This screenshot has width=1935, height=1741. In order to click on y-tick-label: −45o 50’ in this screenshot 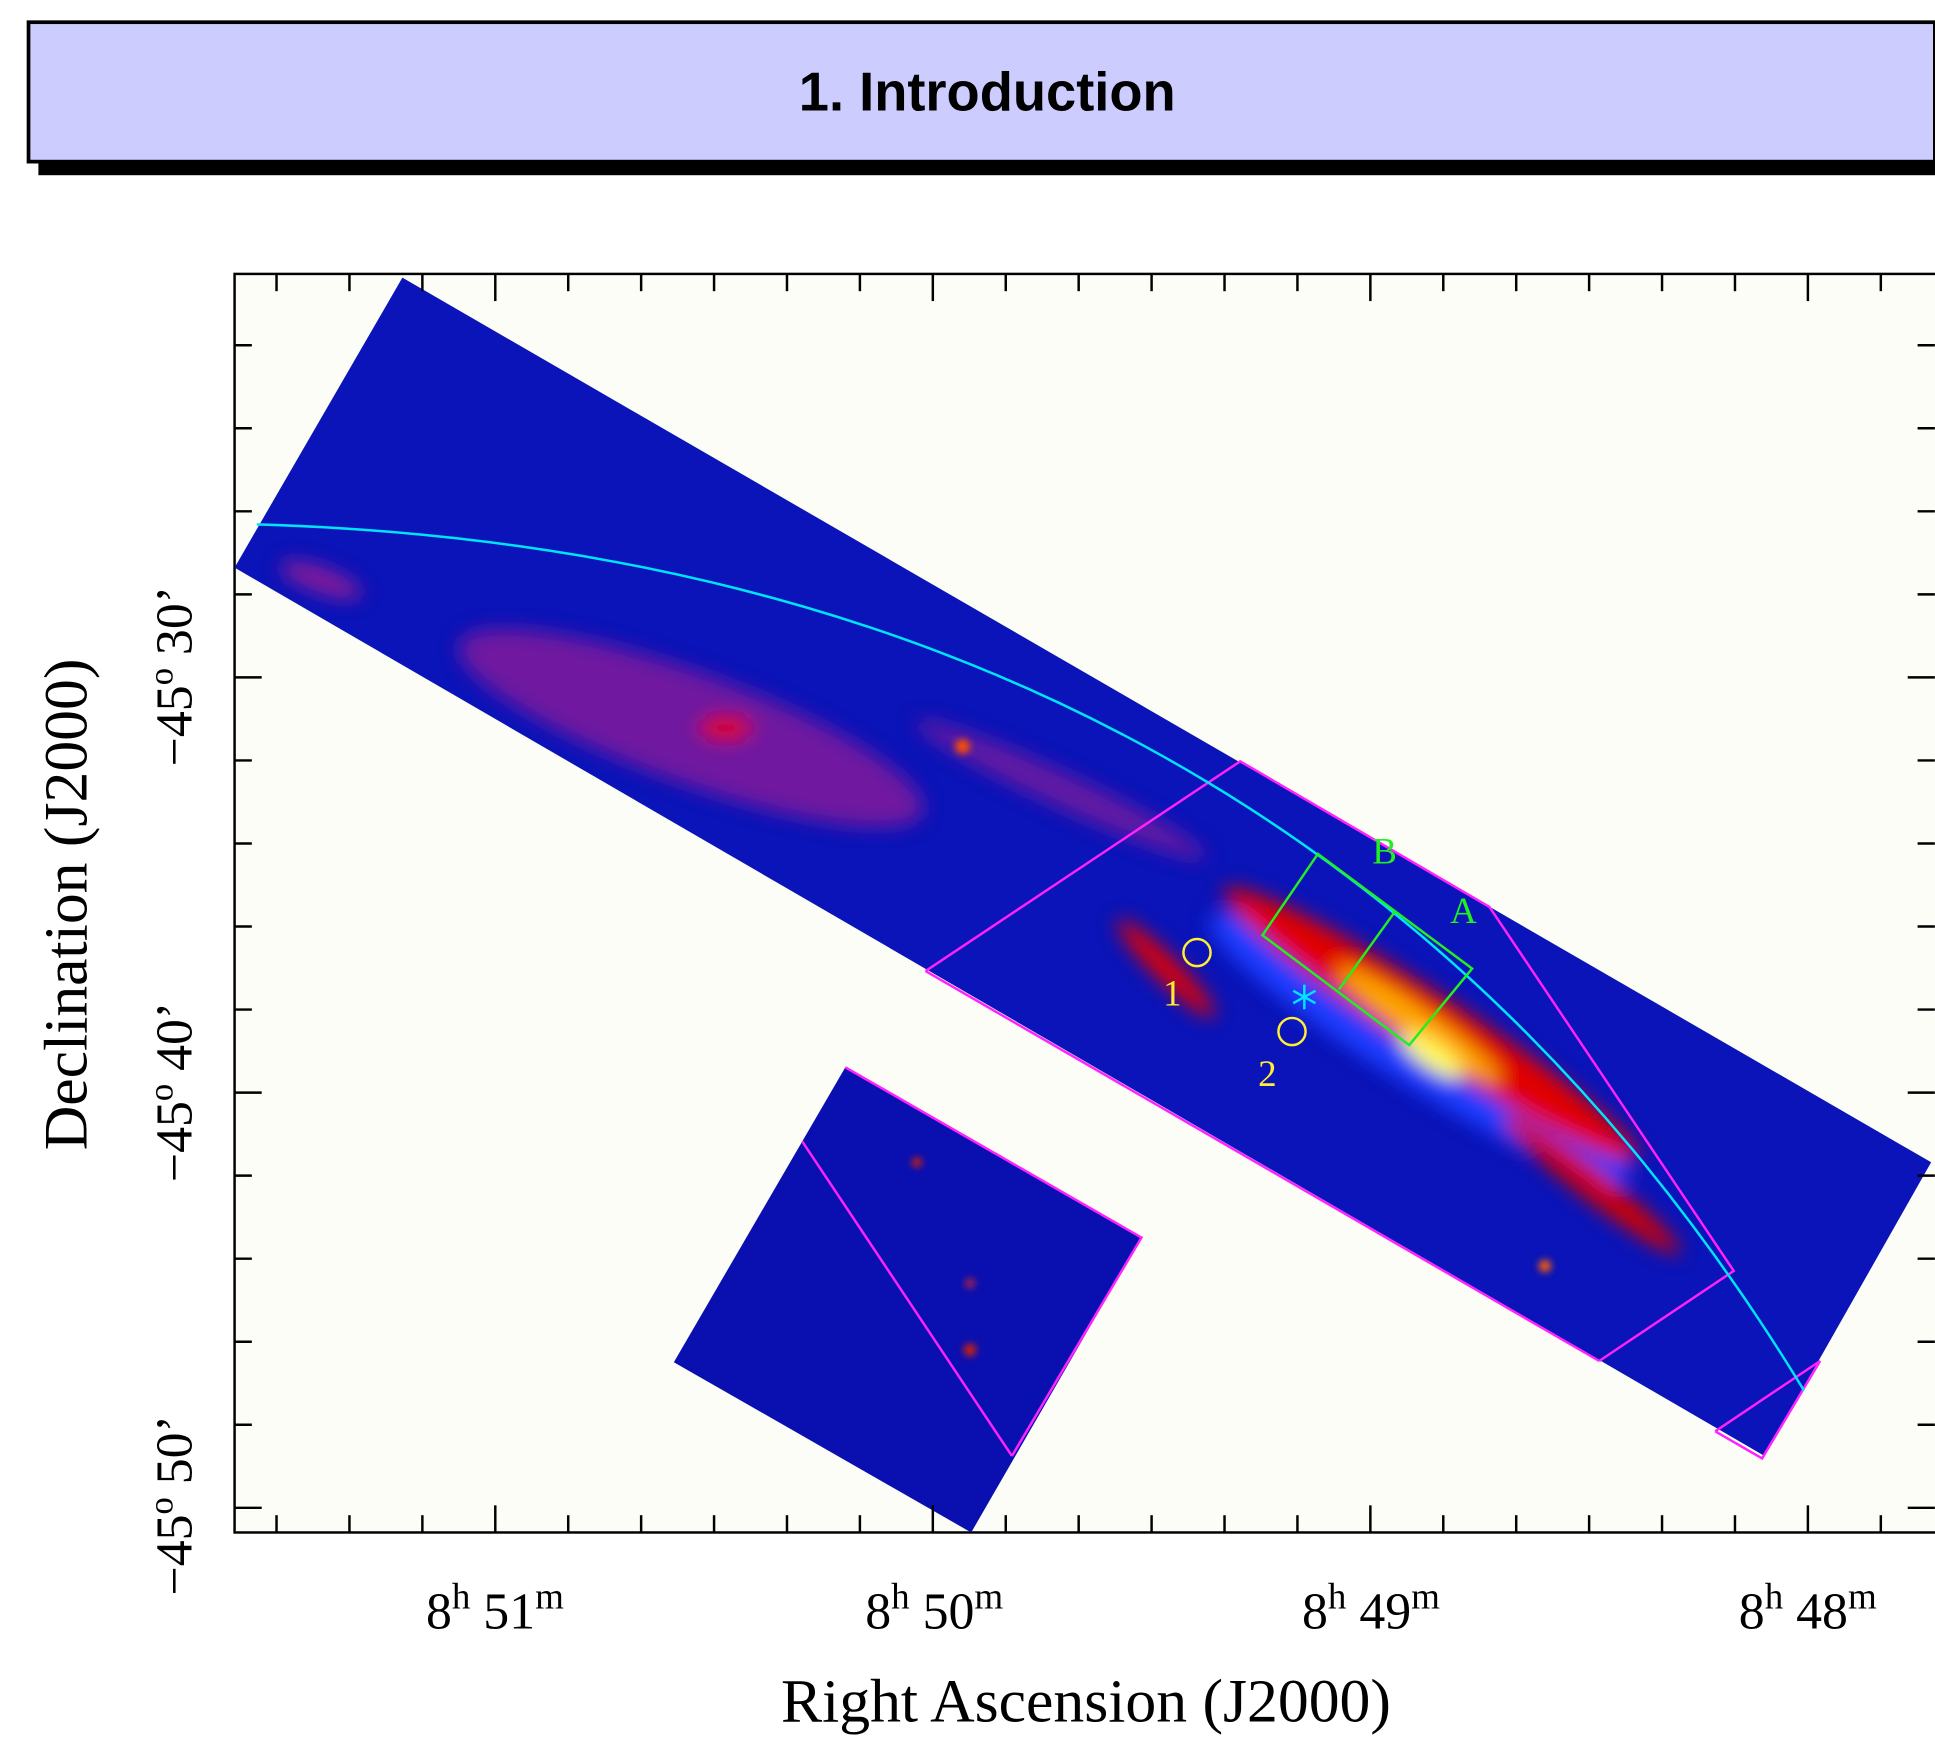, I will do `click(172, 1505)`.